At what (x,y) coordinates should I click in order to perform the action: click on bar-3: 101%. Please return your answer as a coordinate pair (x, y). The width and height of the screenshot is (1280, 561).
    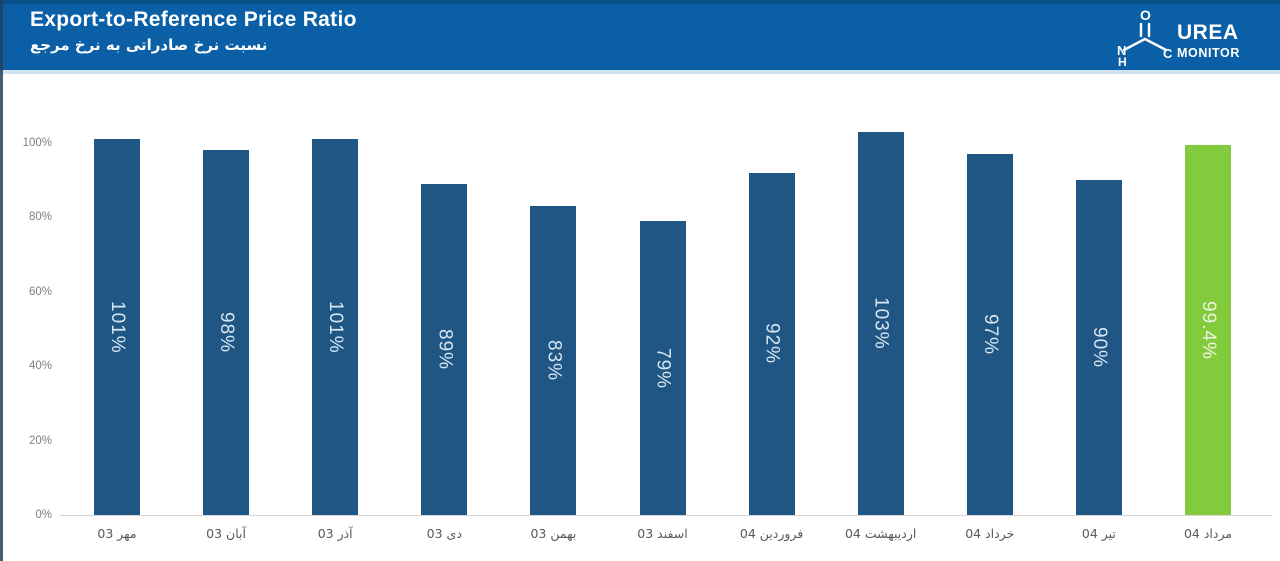
    Looking at the image, I should click on (335, 327).